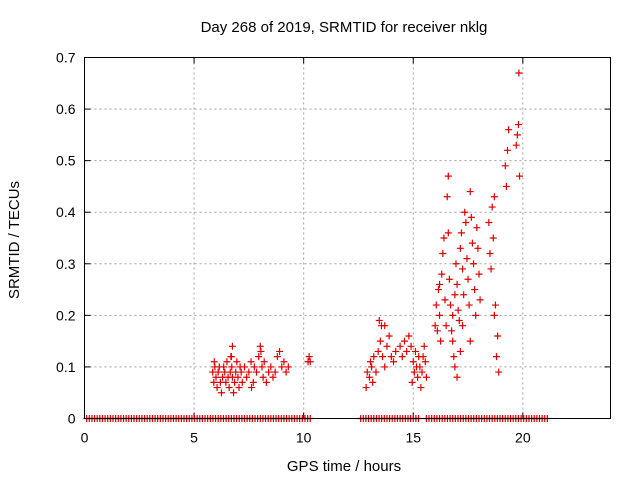 The width and height of the screenshot is (640, 480). I want to click on y-tick-label: 0.7, so click(66, 58).